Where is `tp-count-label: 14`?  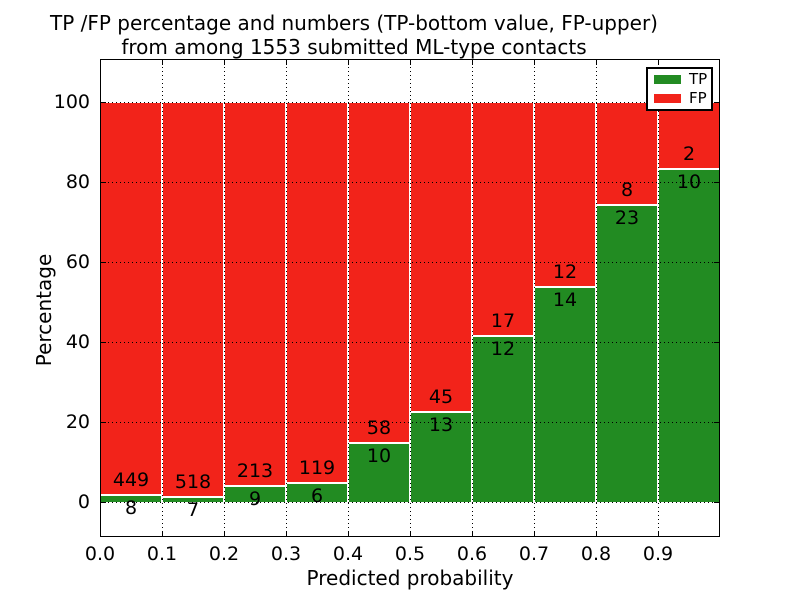
tp-count-label: 14 is located at coordinates (565, 299).